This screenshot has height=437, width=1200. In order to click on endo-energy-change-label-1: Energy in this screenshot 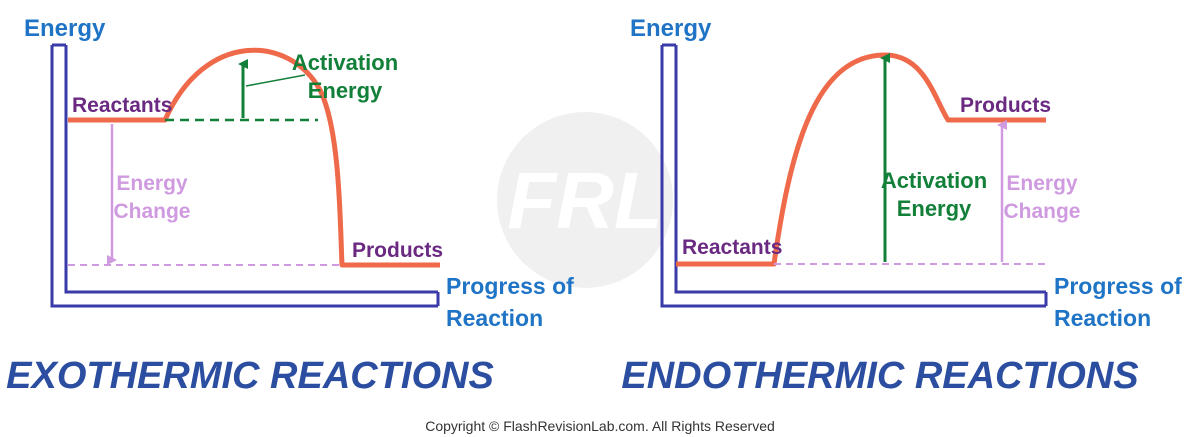, I will do `click(1042, 183)`.